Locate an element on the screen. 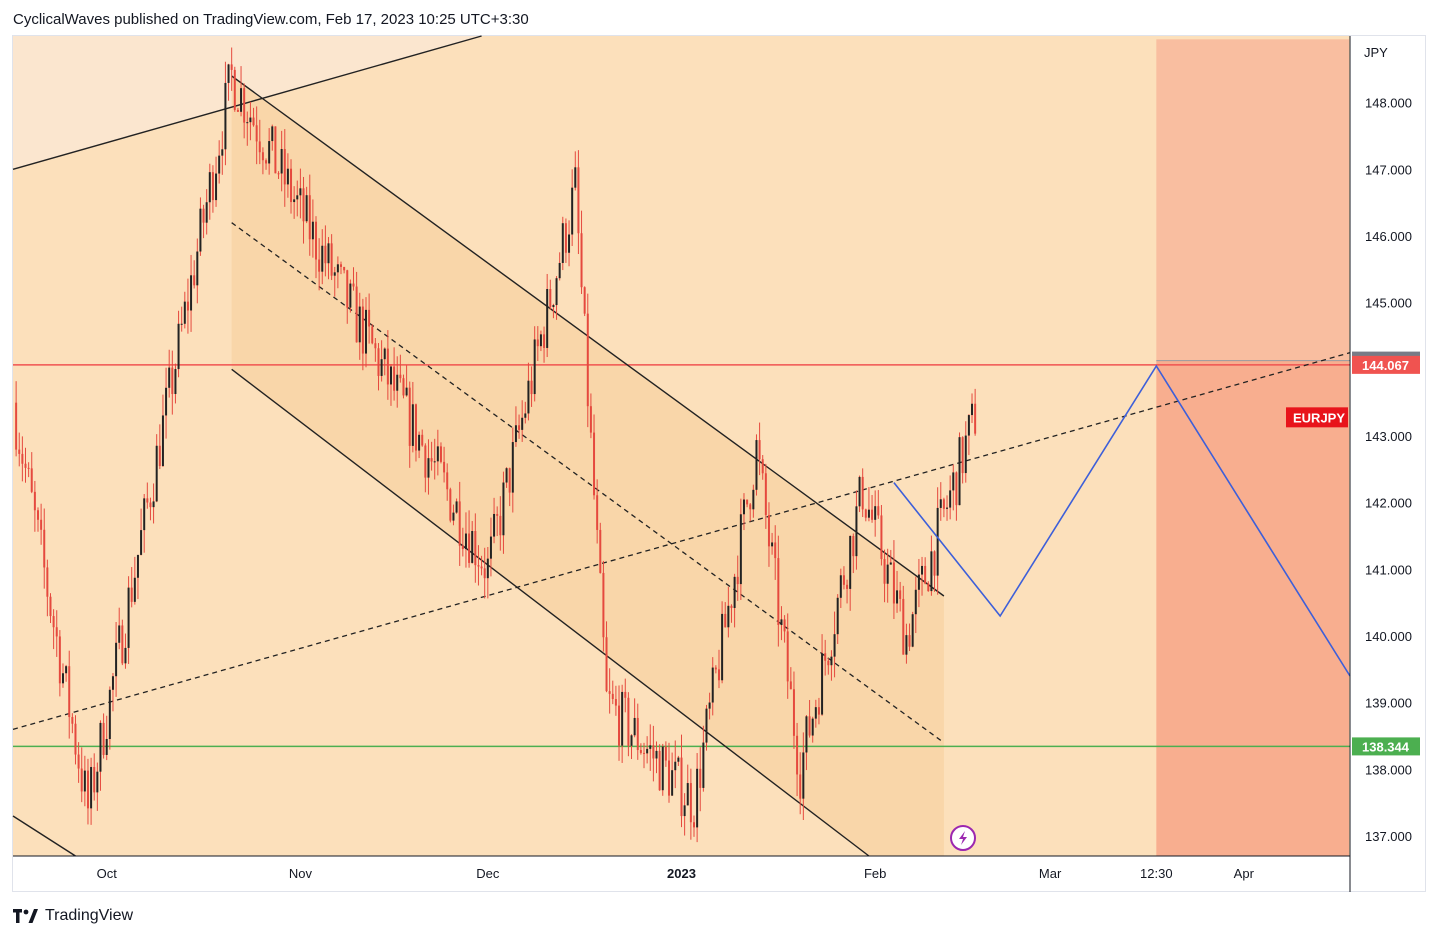  forecast-zone-target is located at coordinates (1252, 608).